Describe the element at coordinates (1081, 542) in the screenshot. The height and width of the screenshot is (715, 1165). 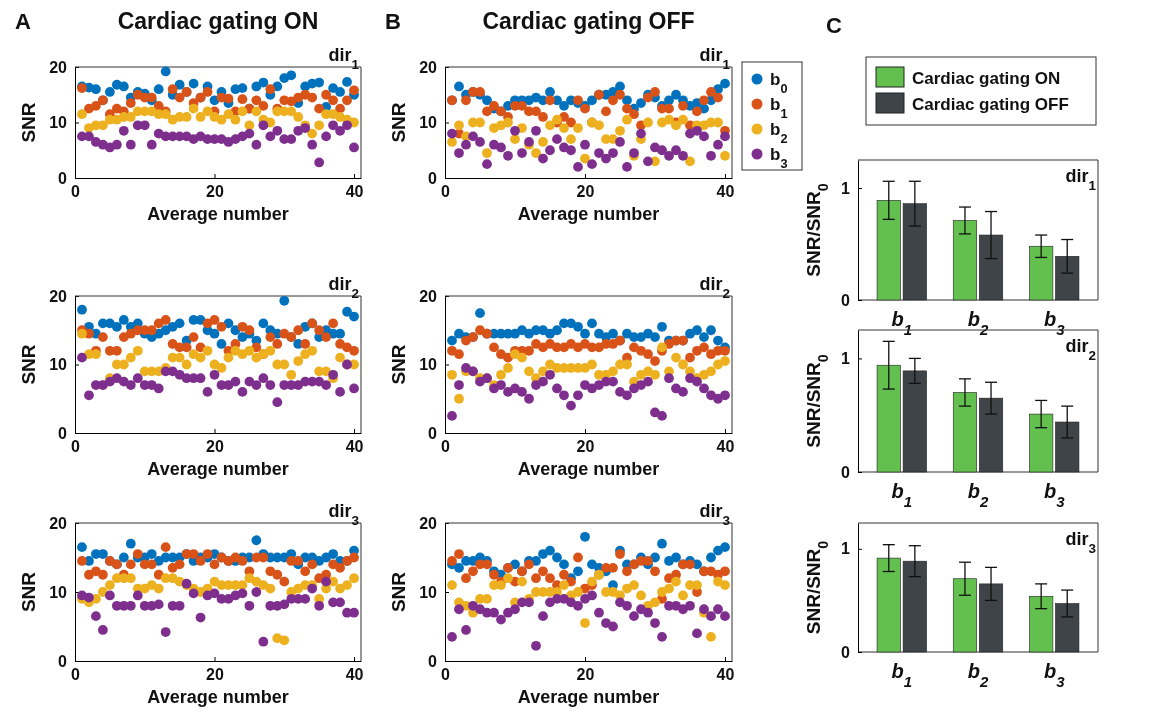
I see `text: dir$_{3}$` at that location.